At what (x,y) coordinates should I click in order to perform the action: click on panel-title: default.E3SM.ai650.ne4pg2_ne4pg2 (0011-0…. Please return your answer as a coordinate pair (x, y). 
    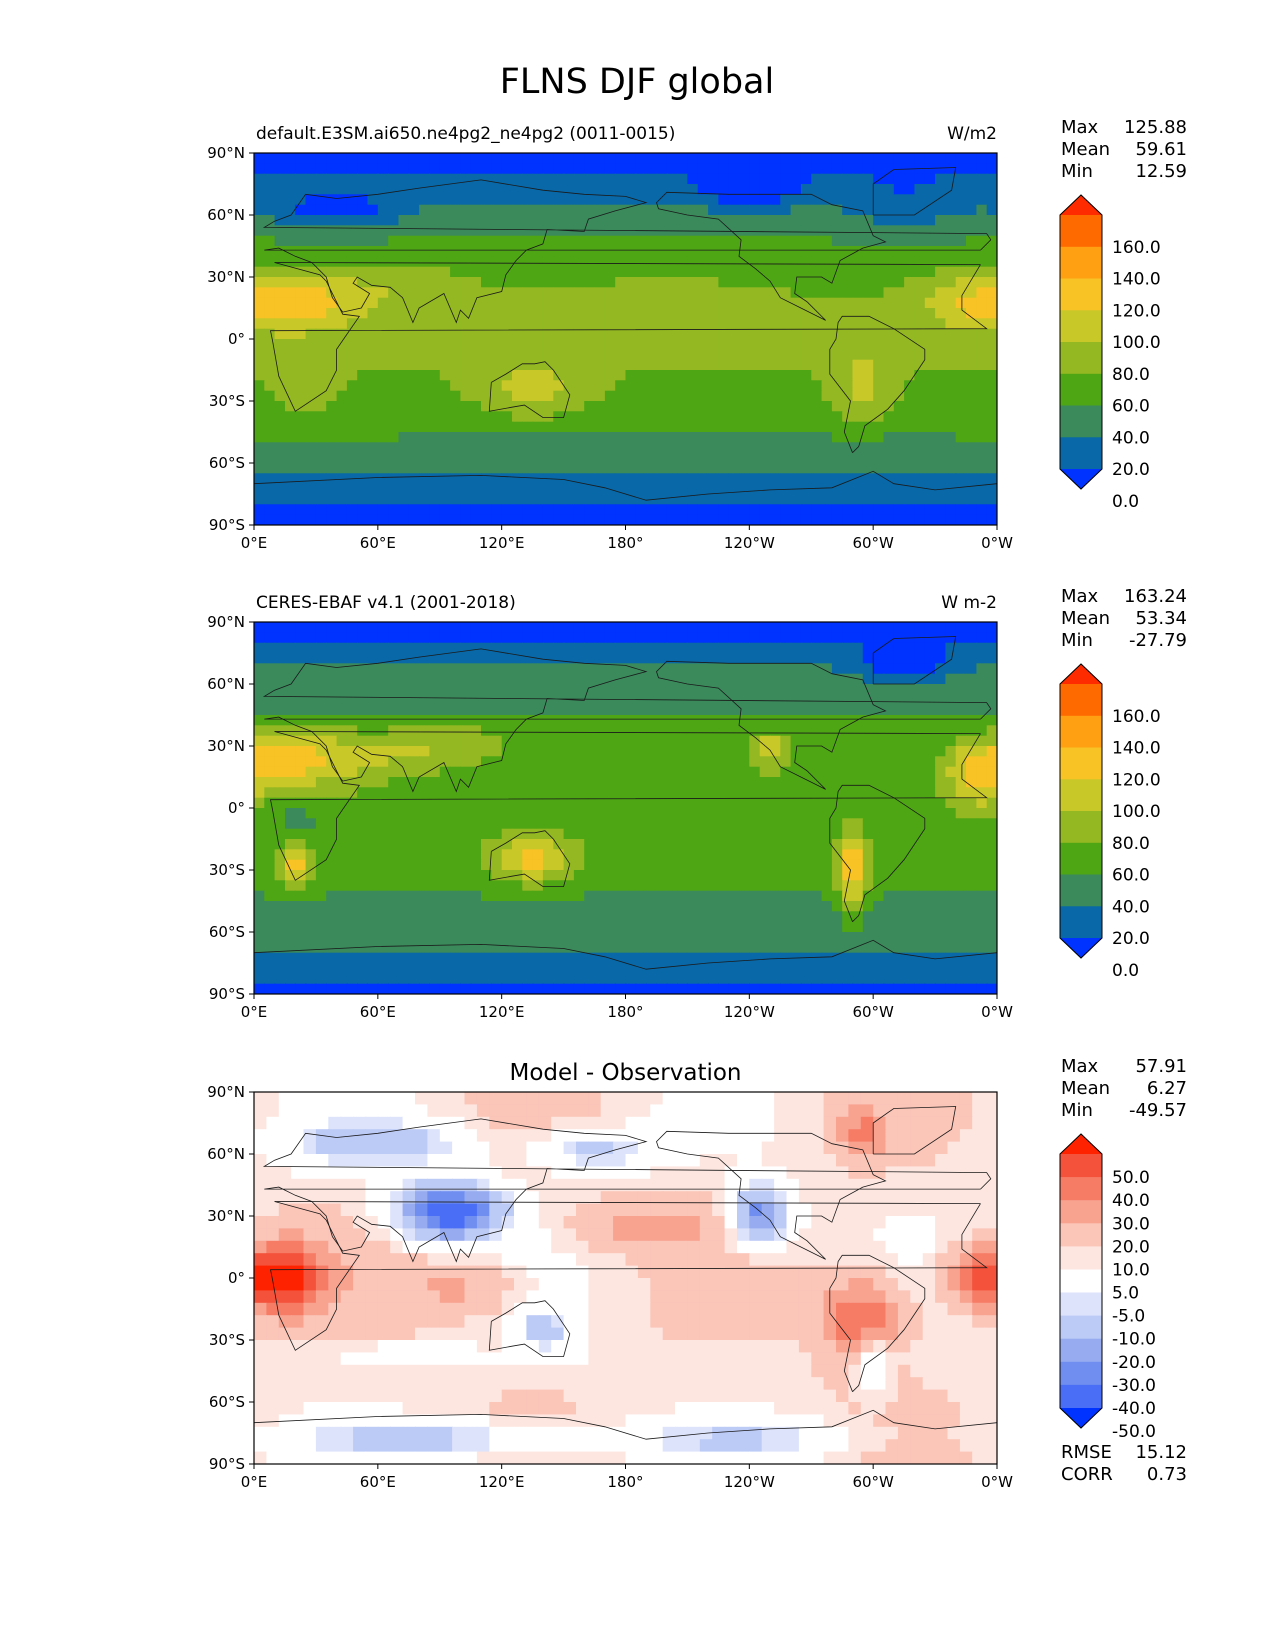
    Looking at the image, I should click on (465, 134).